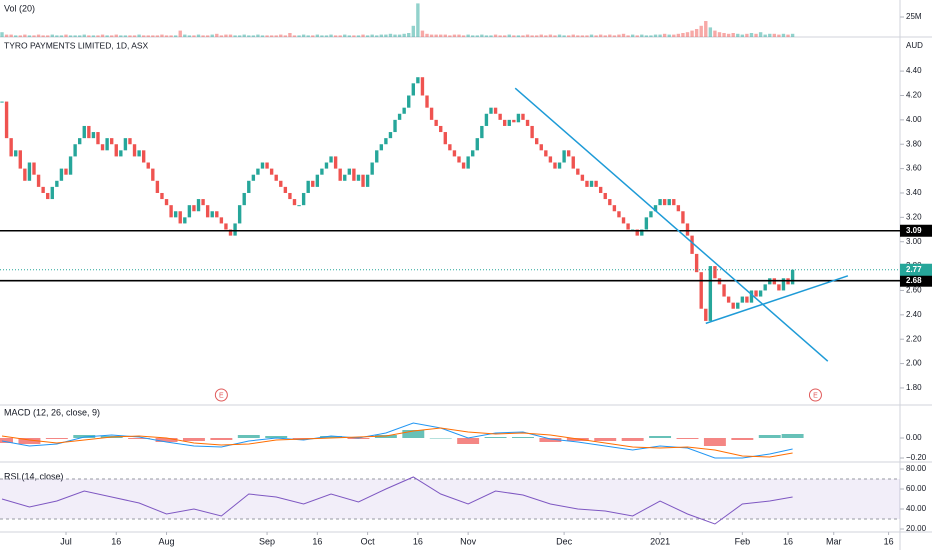 Image resolution: width=932 pixels, height=550 pixels. What do you see at coordinates (914, 45) in the screenshot?
I see `currency: AUD` at bounding box center [914, 45].